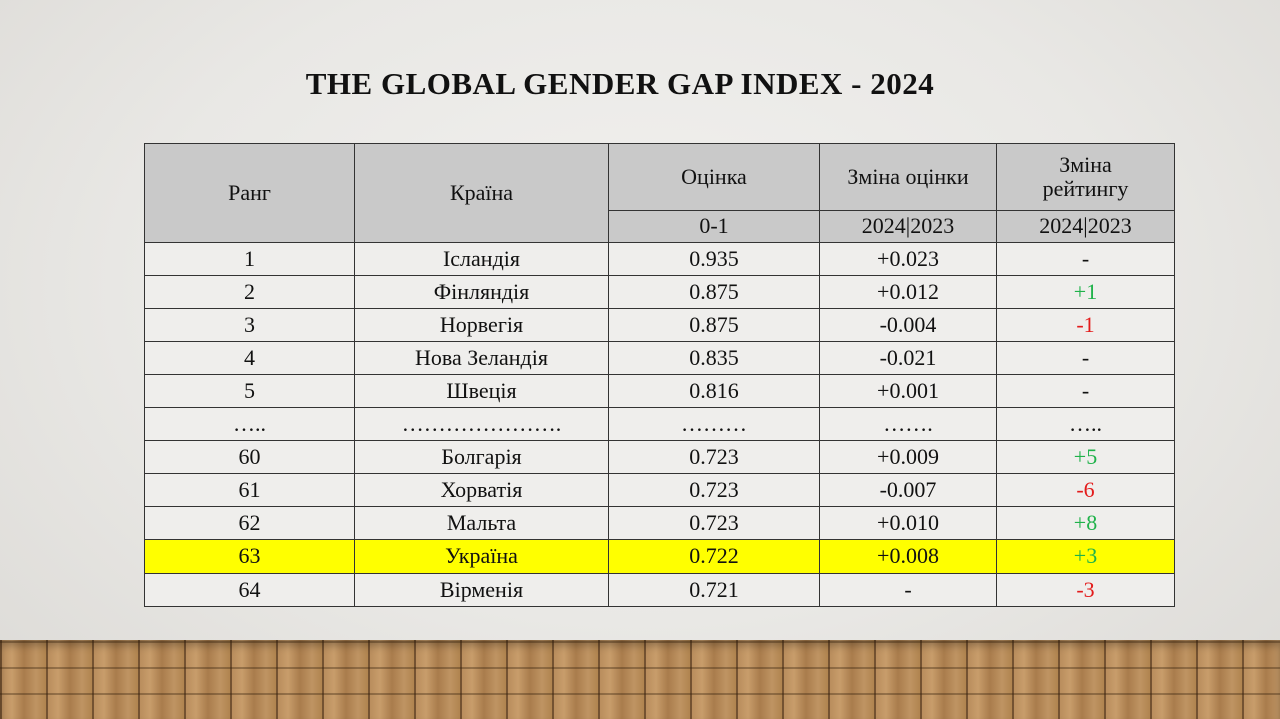  What do you see at coordinates (908, 292) in the screenshot?
I see `cell-score-change: +0.012` at bounding box center [908, 292].